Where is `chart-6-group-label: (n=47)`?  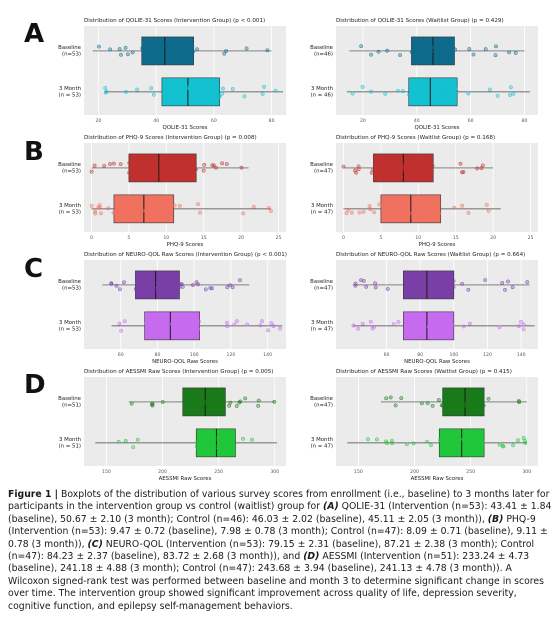
chart-6-group-label: (n=47) is located at coordinates (323, 288).